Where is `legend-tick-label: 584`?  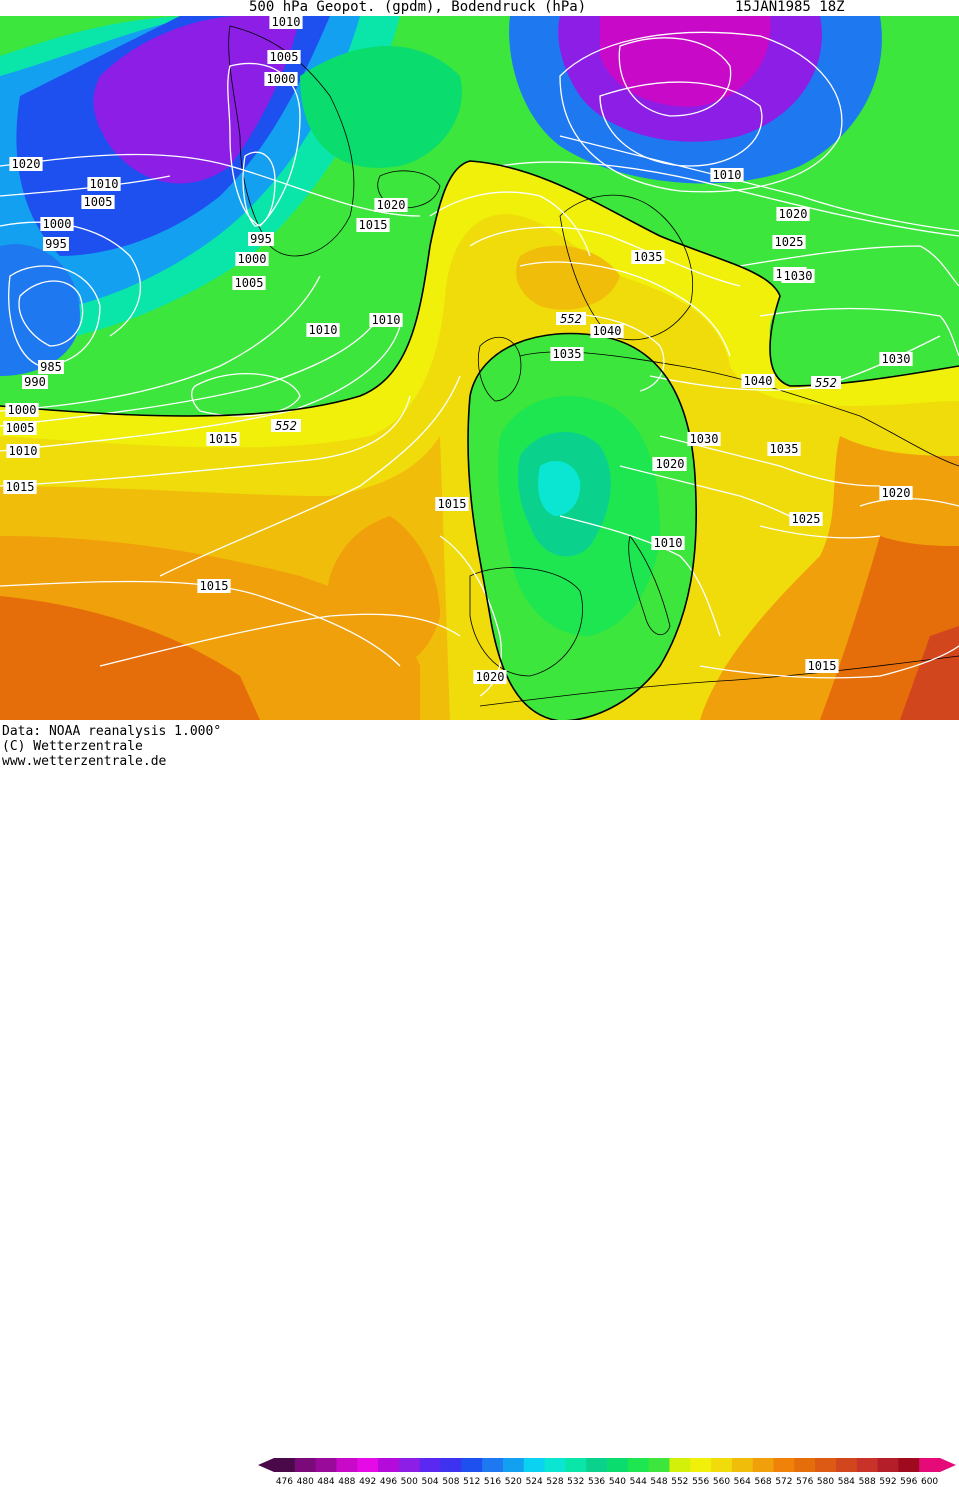 legend-tick-label: 584 is located at coordinates (846, 1481).